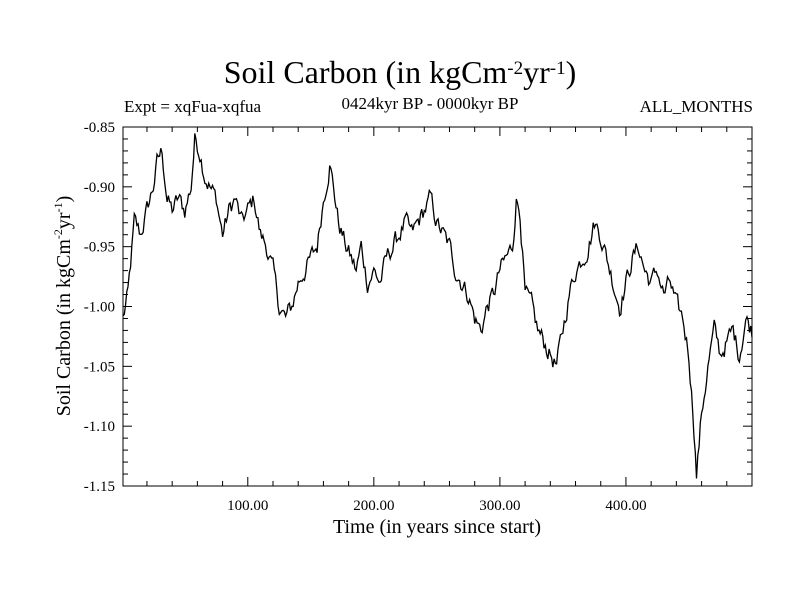 The height and width of the screenshot is (600, 800). I want to click on y-tick-label: -1.05, so click(99, 367).